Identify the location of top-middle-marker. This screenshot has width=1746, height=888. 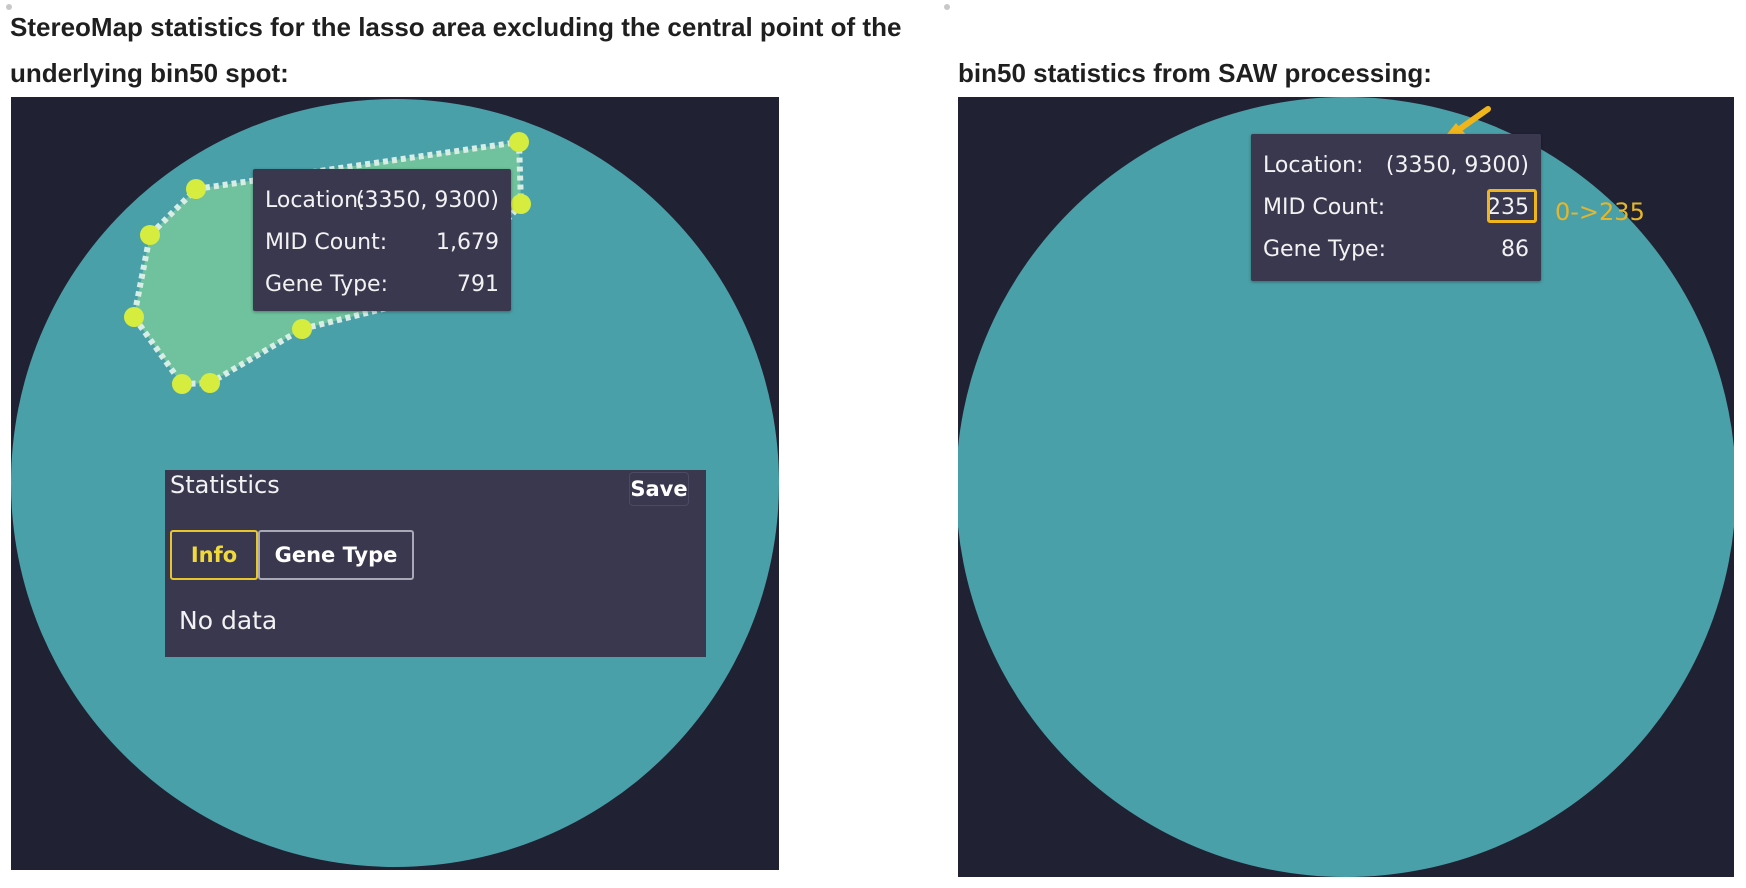
(947, 7).